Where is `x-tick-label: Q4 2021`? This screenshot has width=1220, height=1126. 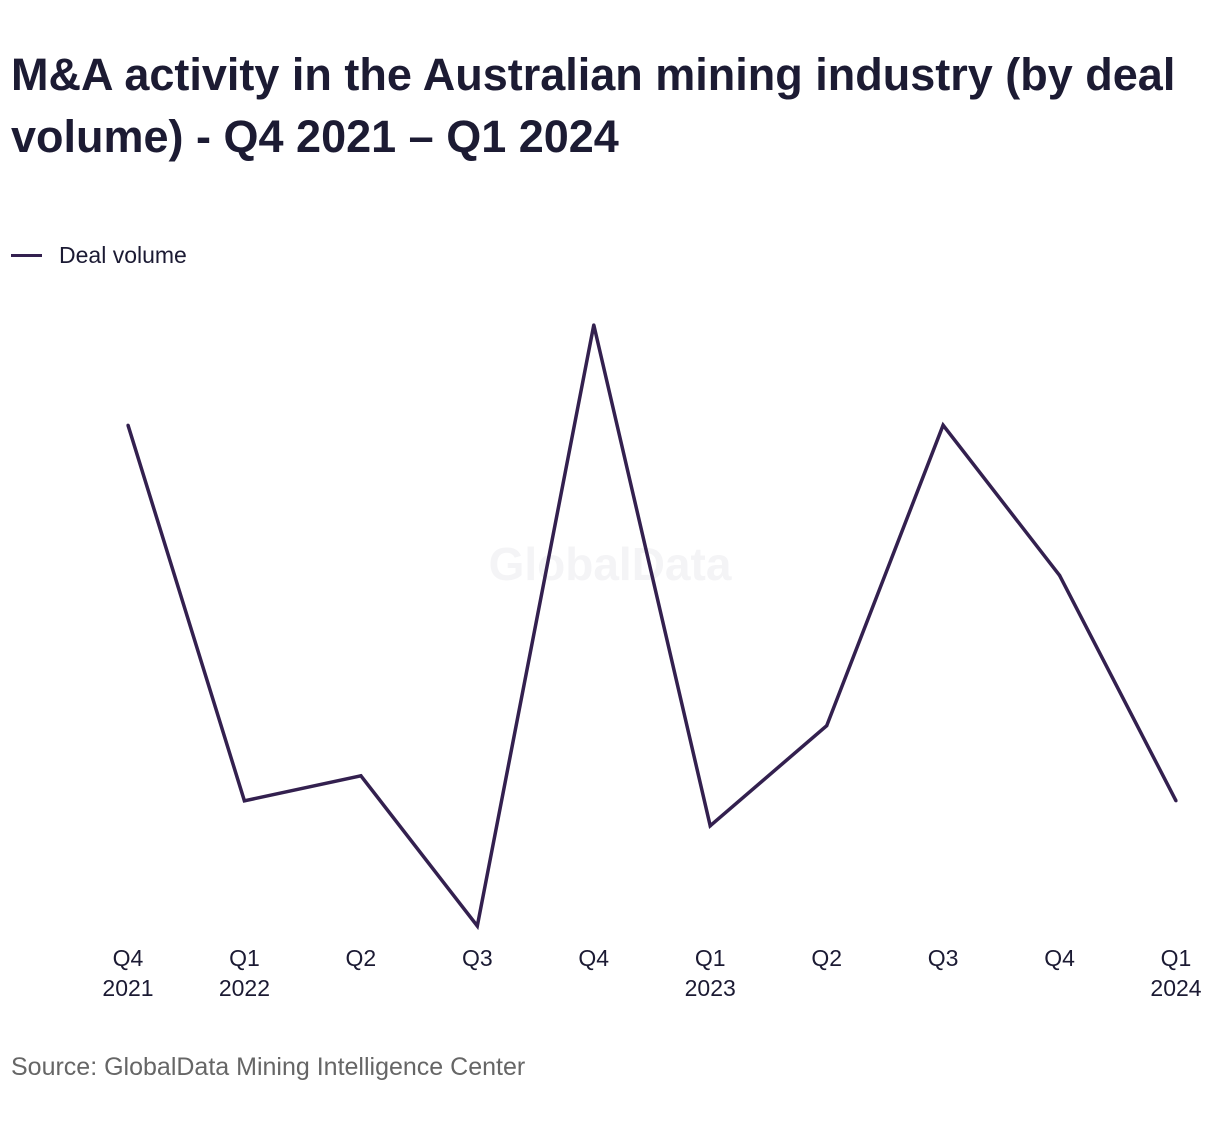 x-tick-label: Q4 2021 is located at coordinates (127, 973).